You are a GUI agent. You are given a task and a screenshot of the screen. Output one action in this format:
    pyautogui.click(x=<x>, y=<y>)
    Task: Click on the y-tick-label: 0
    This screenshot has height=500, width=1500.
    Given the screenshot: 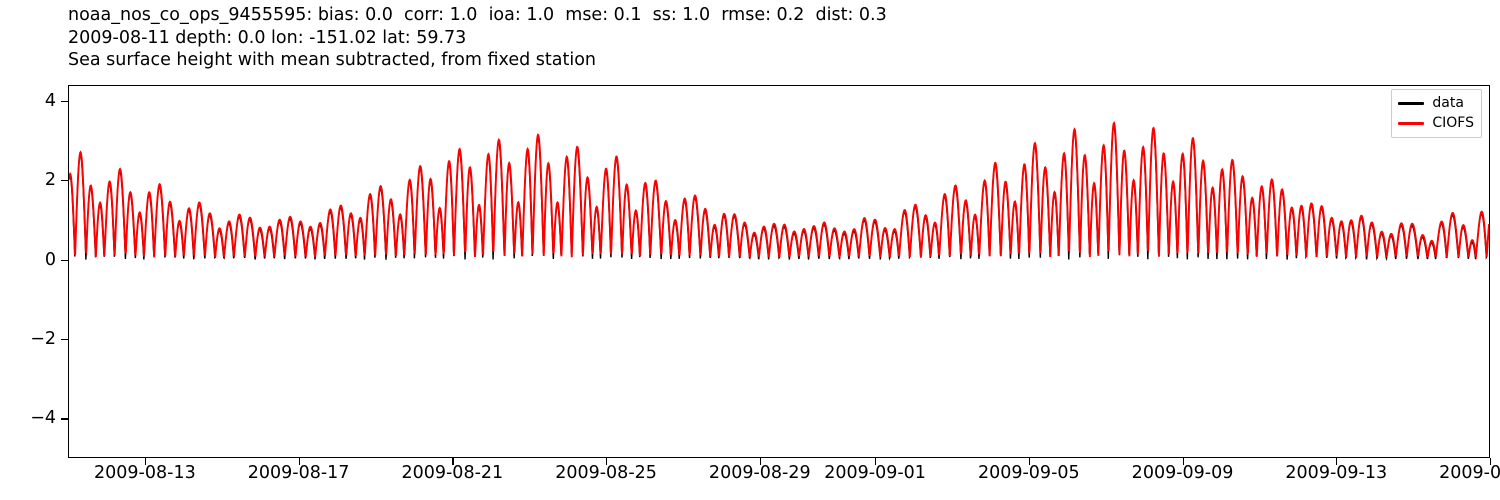 What is the action you would take?
    pyautogui.click(x=50, y=259)
    